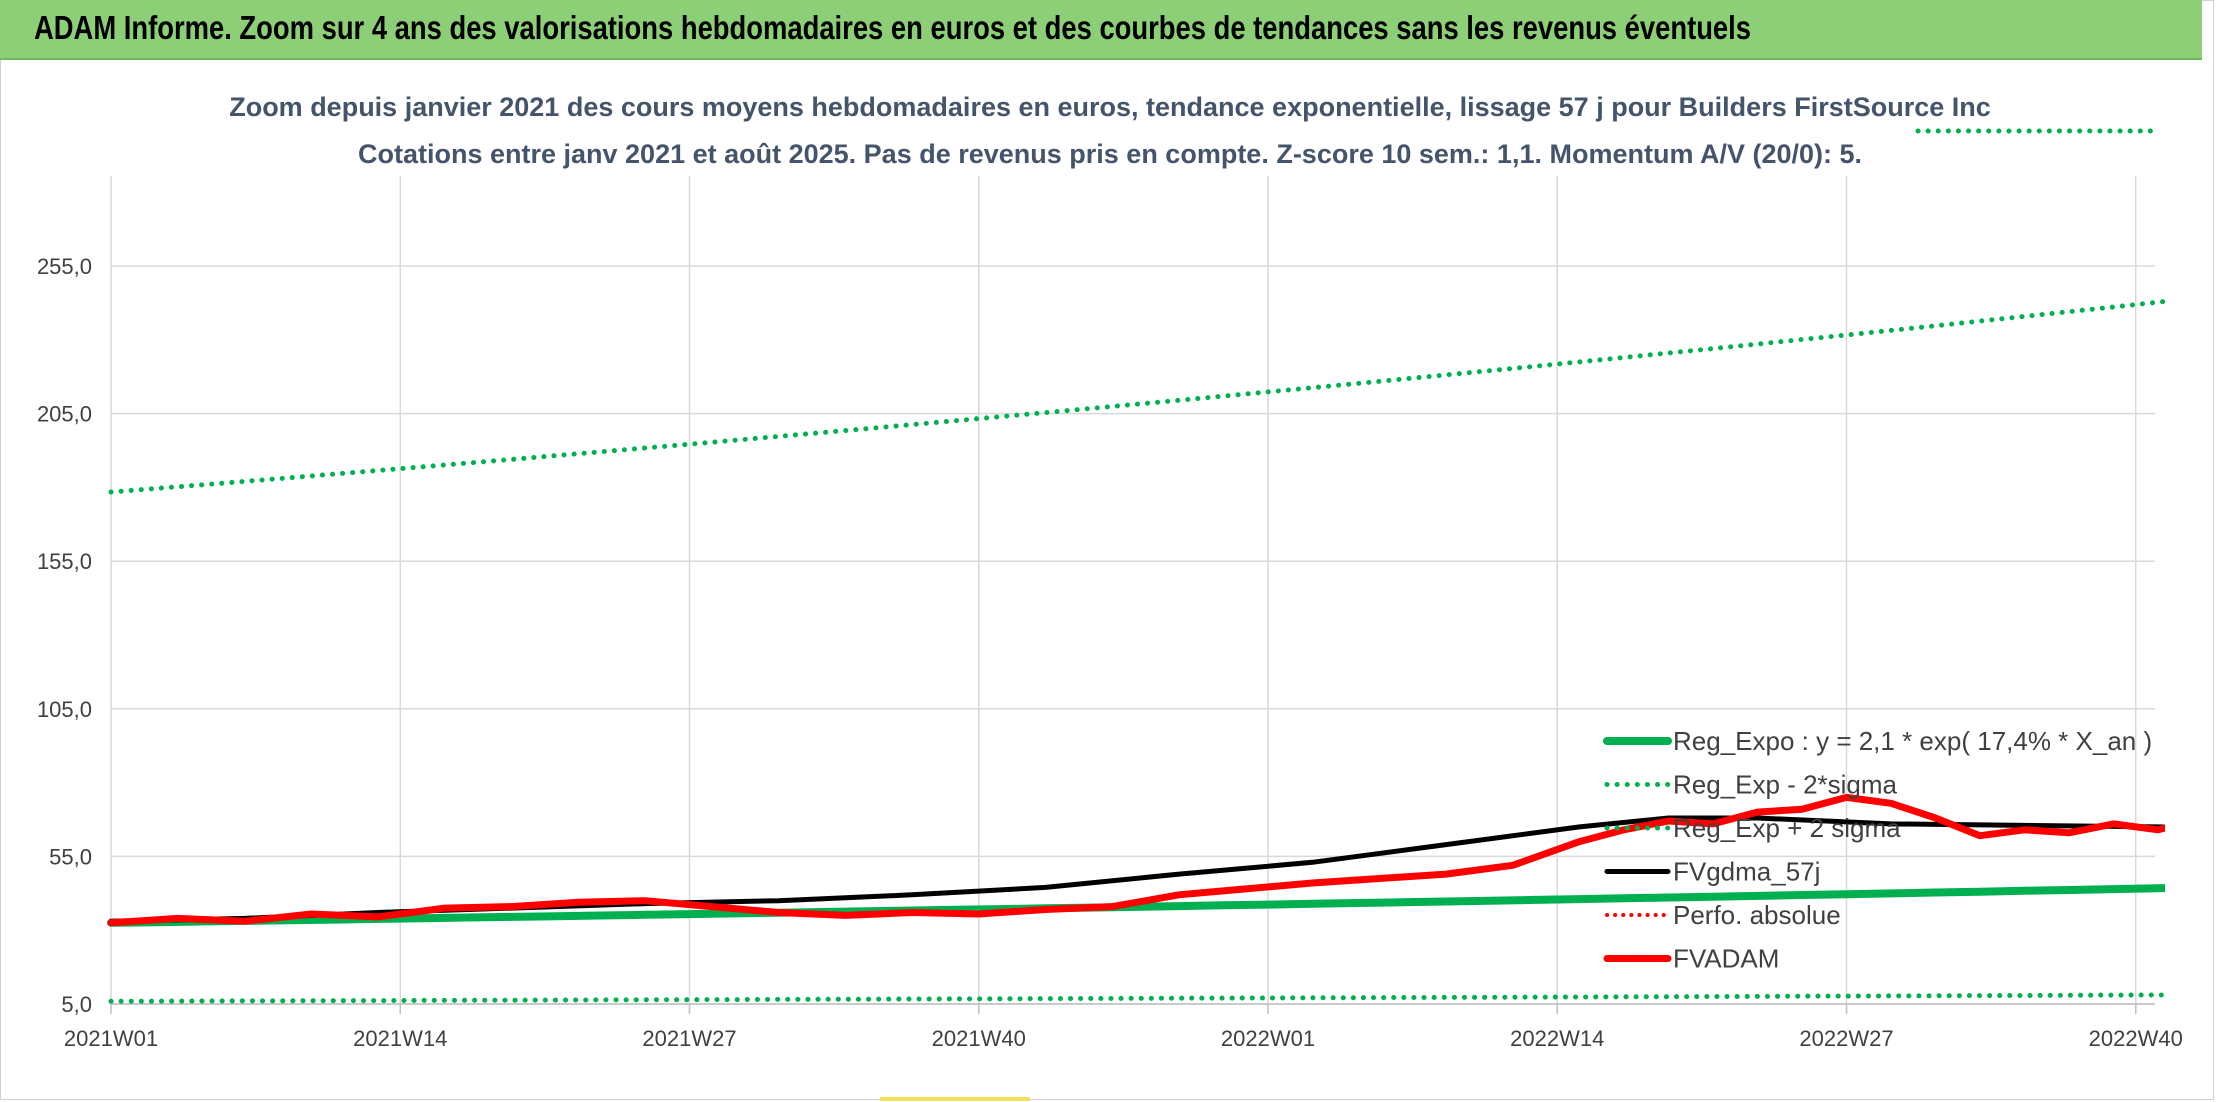  What do you see at coordinates (111, 1038) in the screenshot?
I see `x-tick-label: 2021W01` at bounding box center [111, 1038].